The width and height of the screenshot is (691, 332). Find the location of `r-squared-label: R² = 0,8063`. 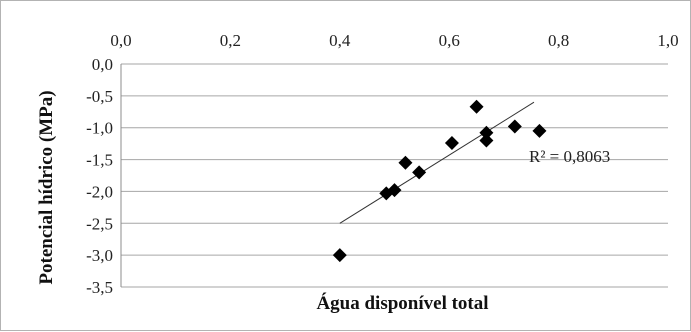

r-squared-label: R² = 0,8063 is located at coordinates (569, 156).